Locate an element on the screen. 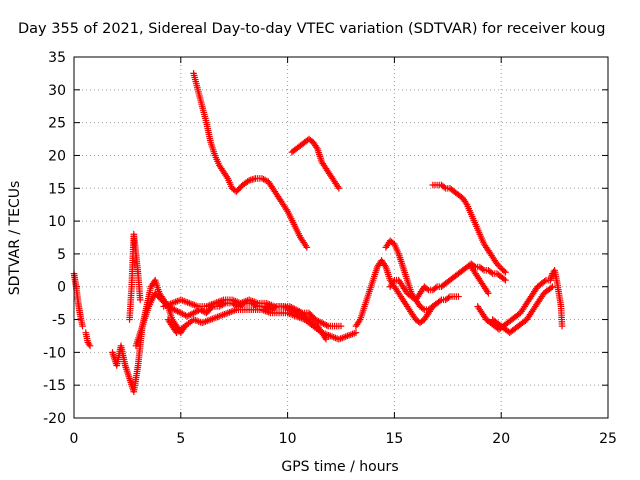 The height and width of the screenshot is (480, 640). y-tick-label: 10 is located at coordinates (57, 222).